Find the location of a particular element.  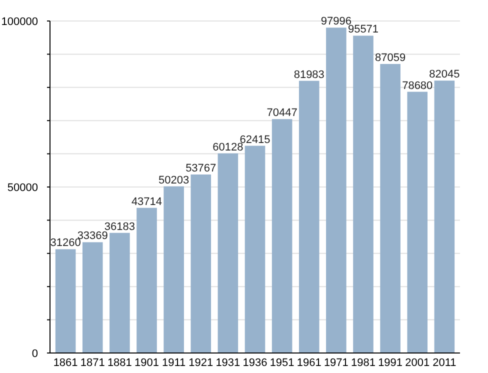

x-tick-label: 2001 is located at coordinates (417, 363).